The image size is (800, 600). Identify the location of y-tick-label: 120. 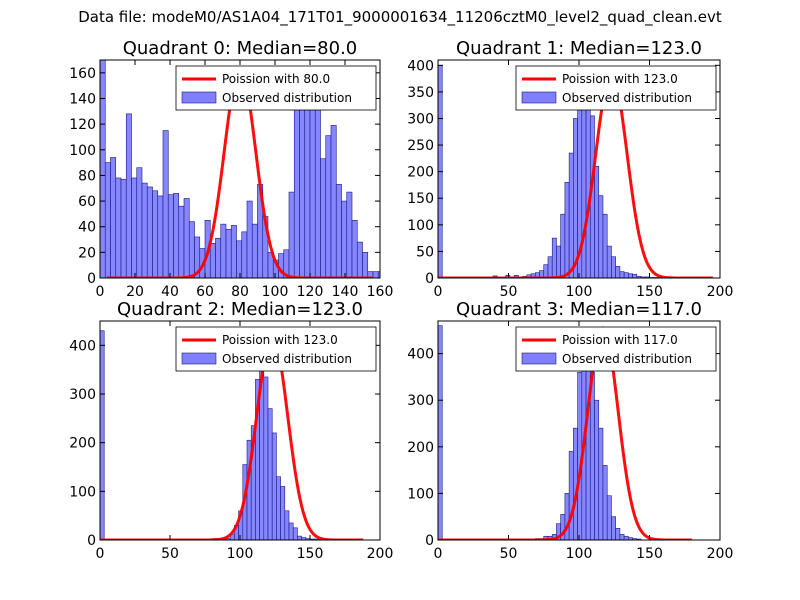
(82, 125).